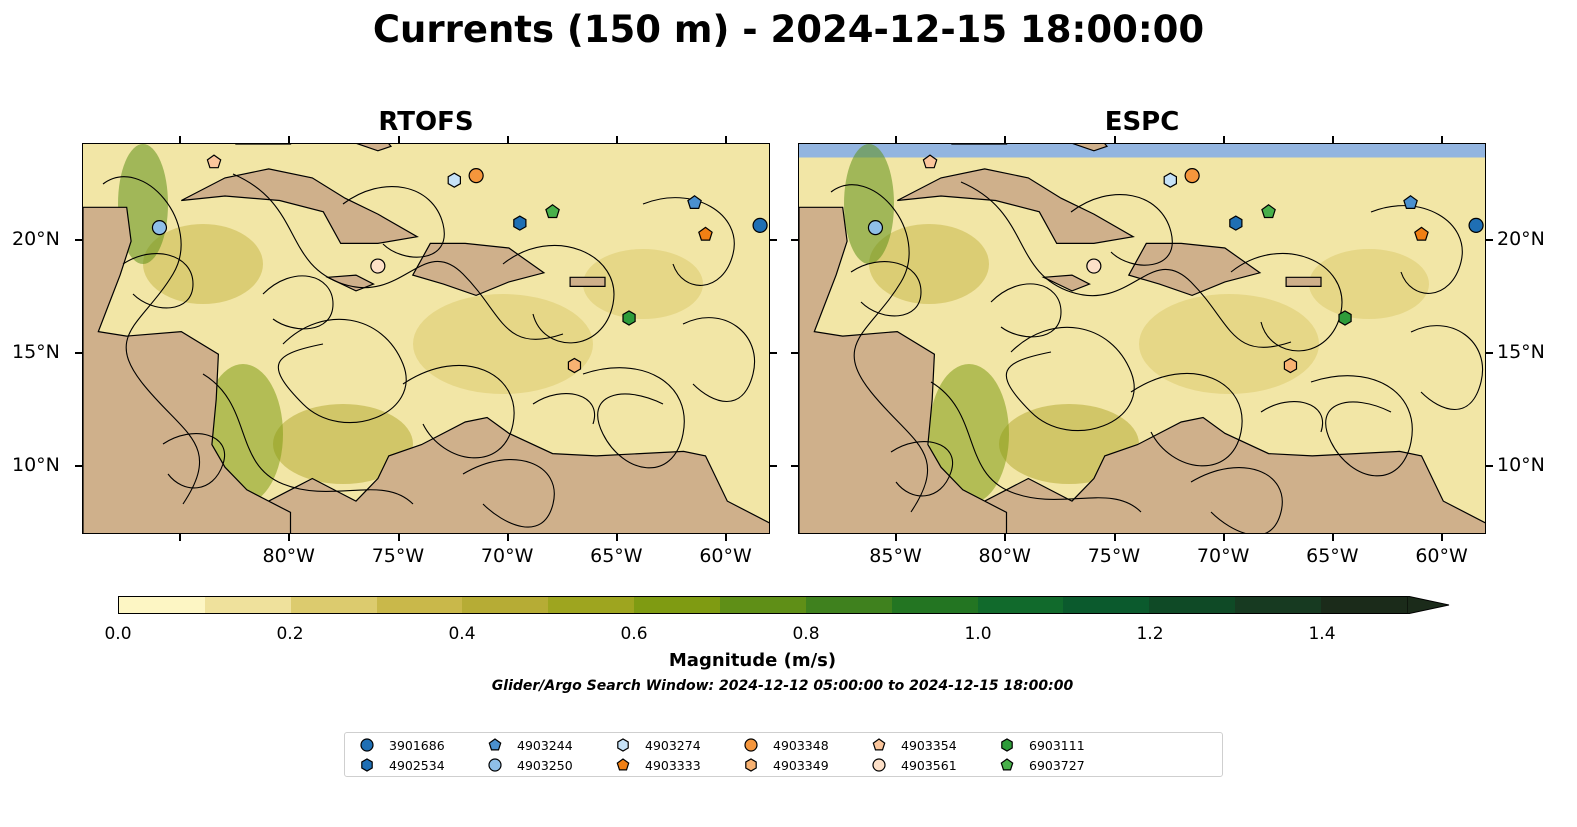  Describe the element at coordinates (1521, 465) in the screenshot. I see `lat-tick-label-right: 10°N` at that location.